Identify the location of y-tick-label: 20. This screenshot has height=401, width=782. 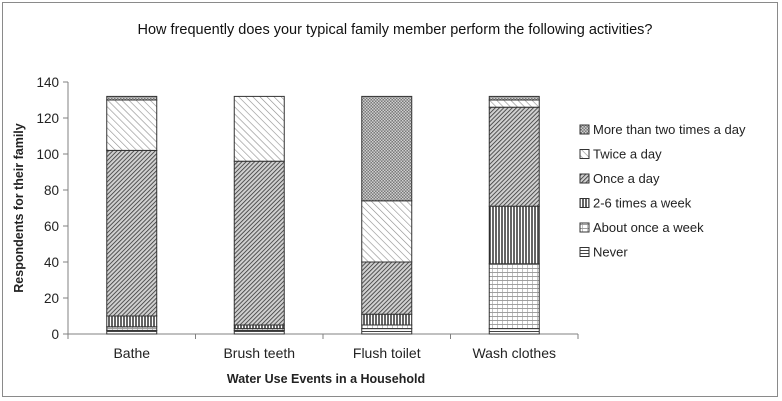
(51, 298).